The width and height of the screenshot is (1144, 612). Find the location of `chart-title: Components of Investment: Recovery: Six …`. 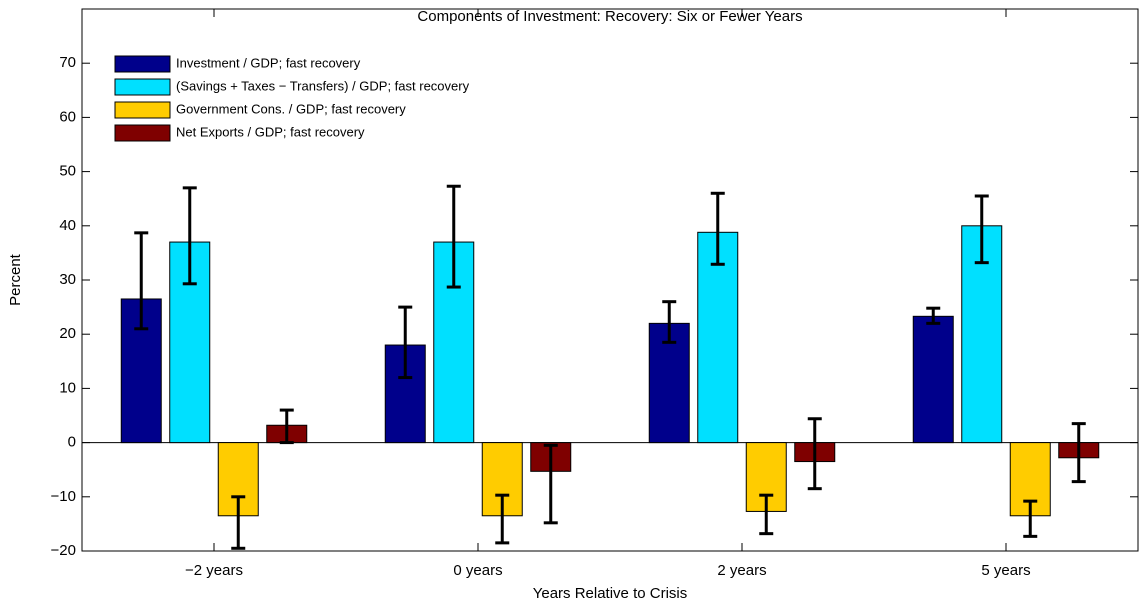

chart-title: Components of Investment: Recovery: Six … is located at coordinates (609, 16).